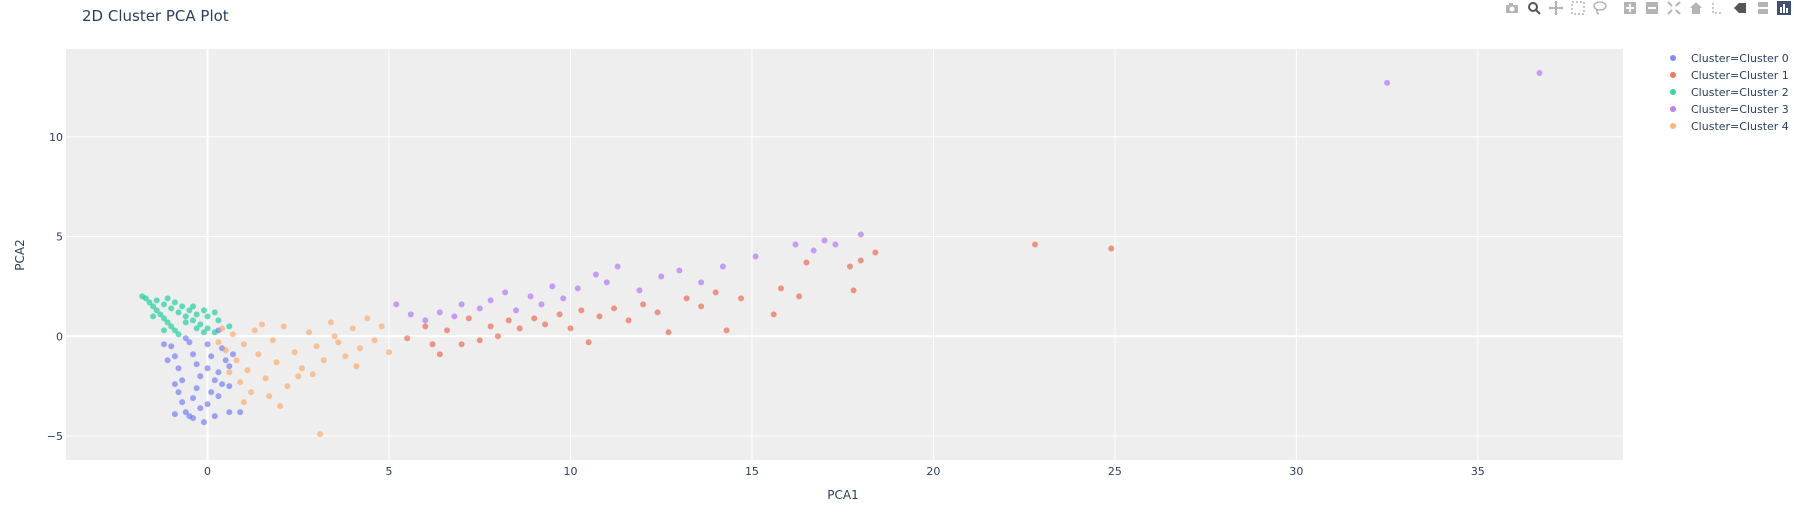  What do you see at coordinates (1729, 92) in the screenshot?
I see `legend-item: Cluster=Cluster 2` at bounding box center [1729, 92].